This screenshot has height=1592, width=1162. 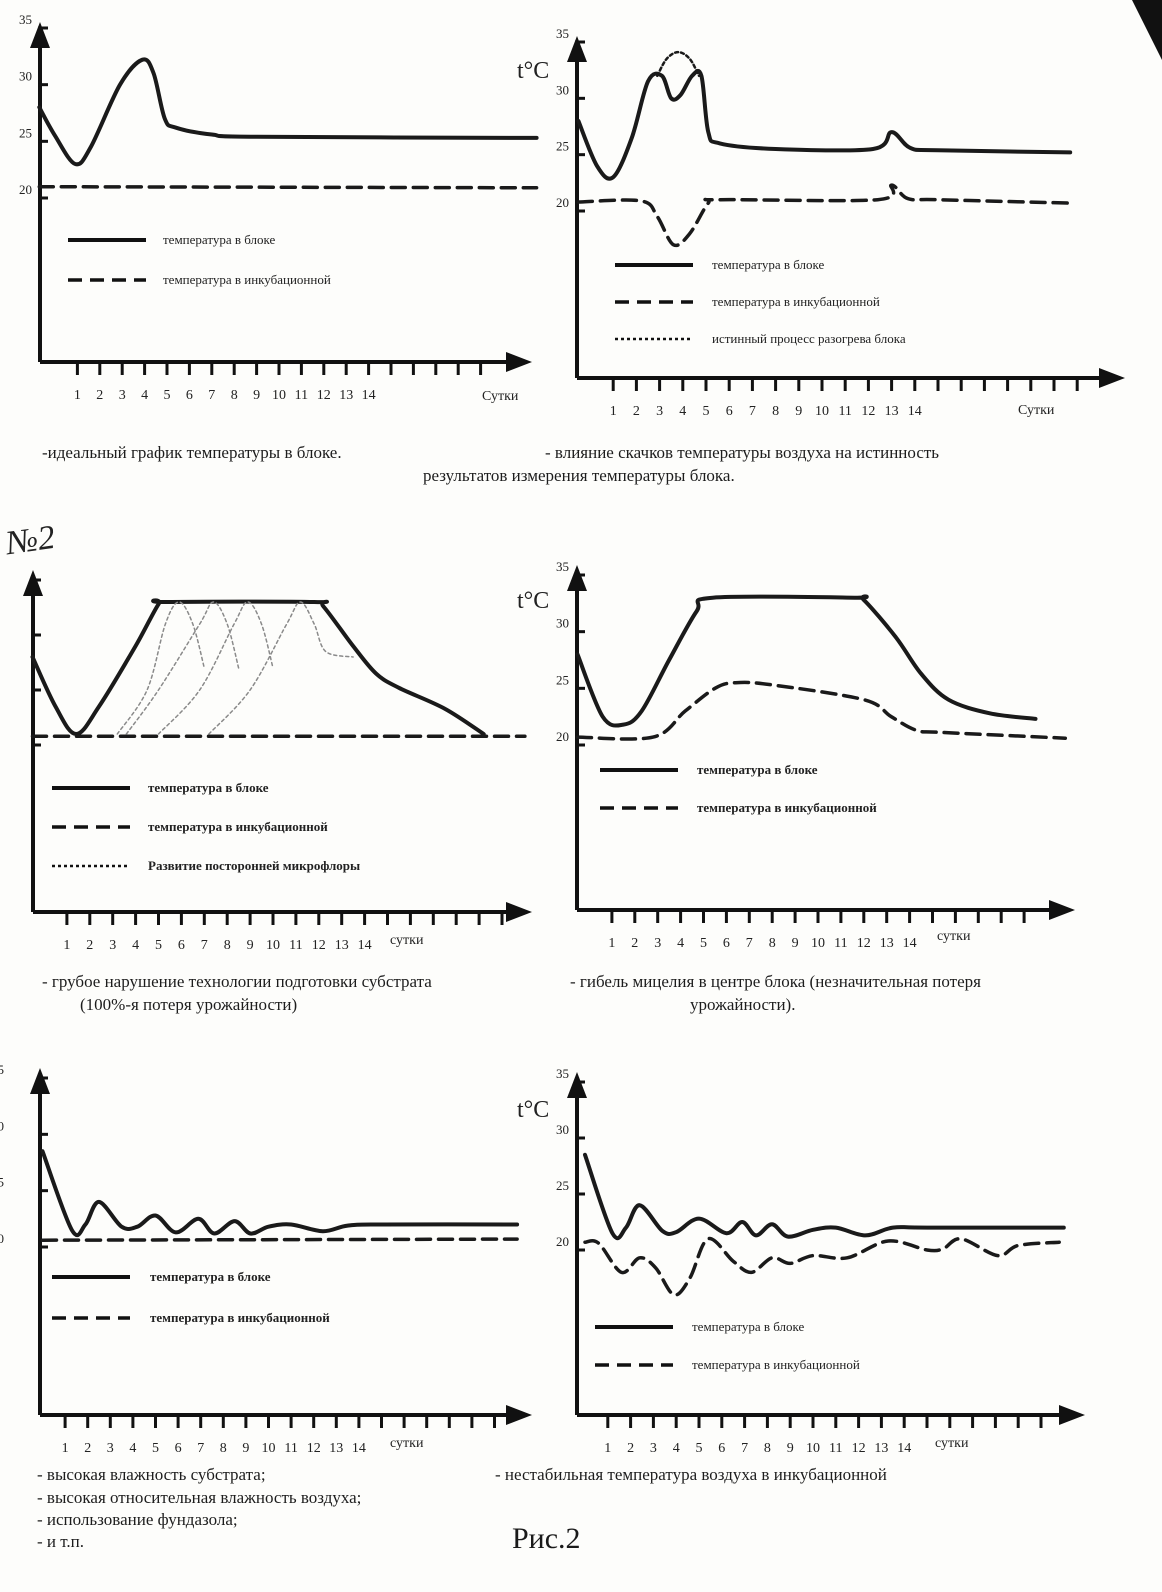 I want to click on chart-caption: - высокая влажность субстрата;, so click(x=151, y=1474).